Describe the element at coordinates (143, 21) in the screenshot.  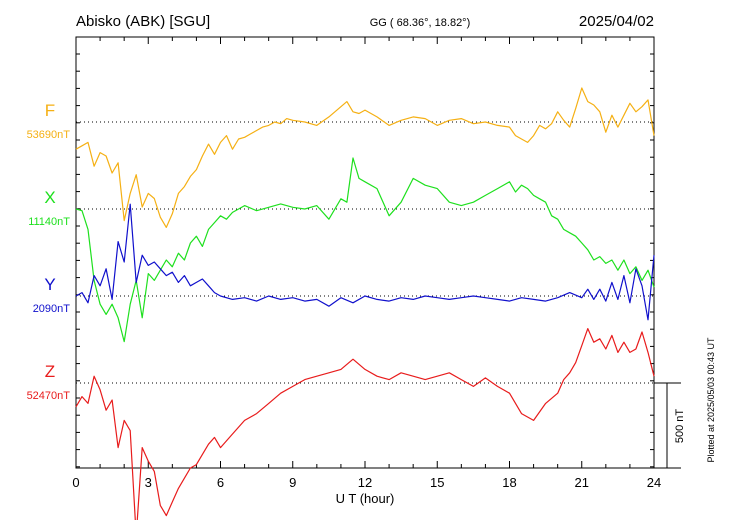
I see `station-title: Abisko (ABK) [SGU]` at that location.